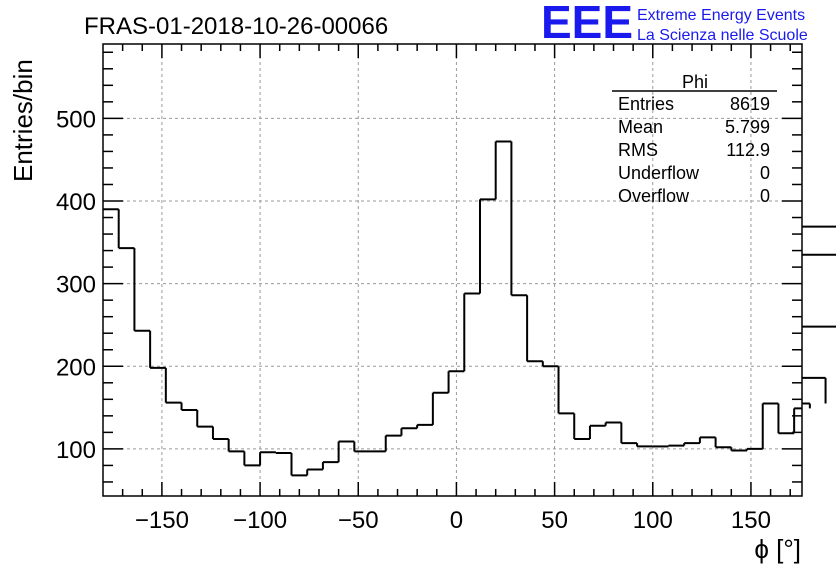  Describe the element at coordinates (721, 15) in the screenshot. I see `eee-logo-line1: Extreme Energy Events` at that location.